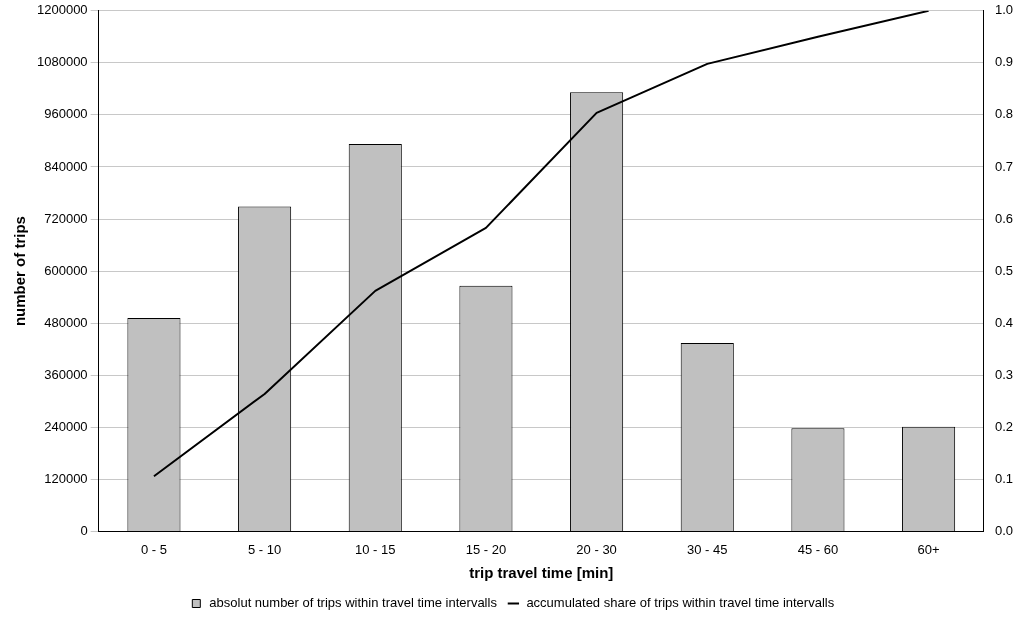  I want to click on y-tick-label: 360000, so click(66, 374).